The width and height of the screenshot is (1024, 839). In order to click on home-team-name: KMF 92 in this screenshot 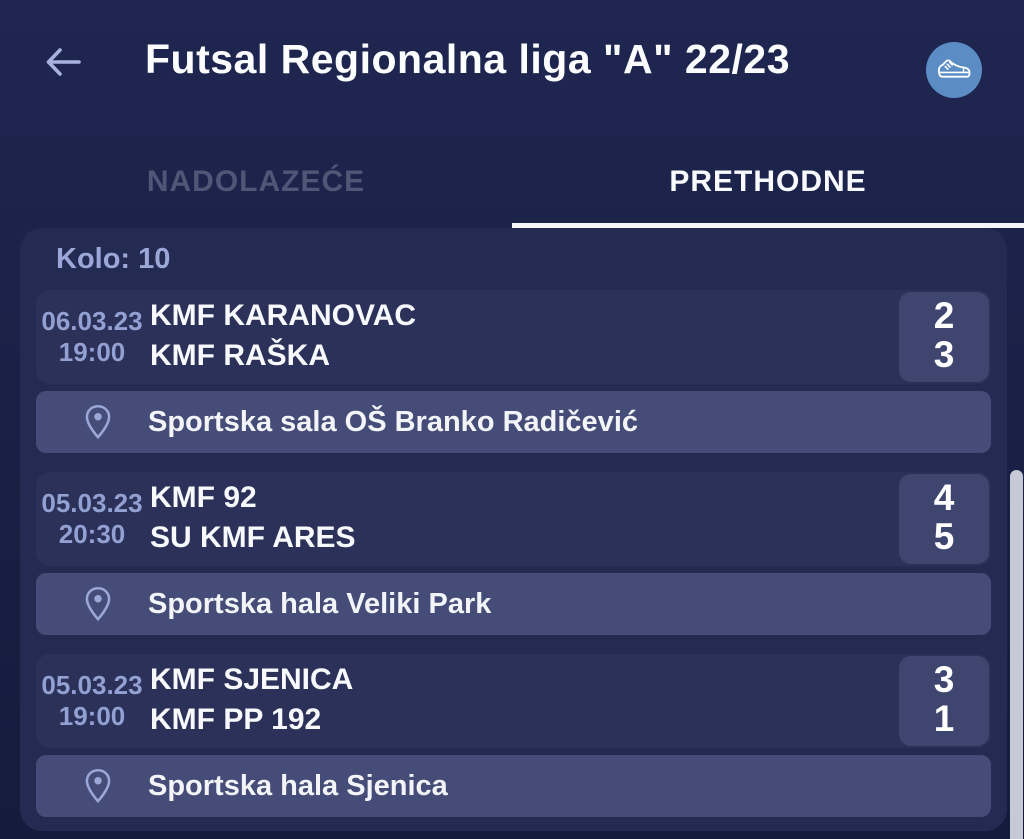, I will do `click(203, 497)`.